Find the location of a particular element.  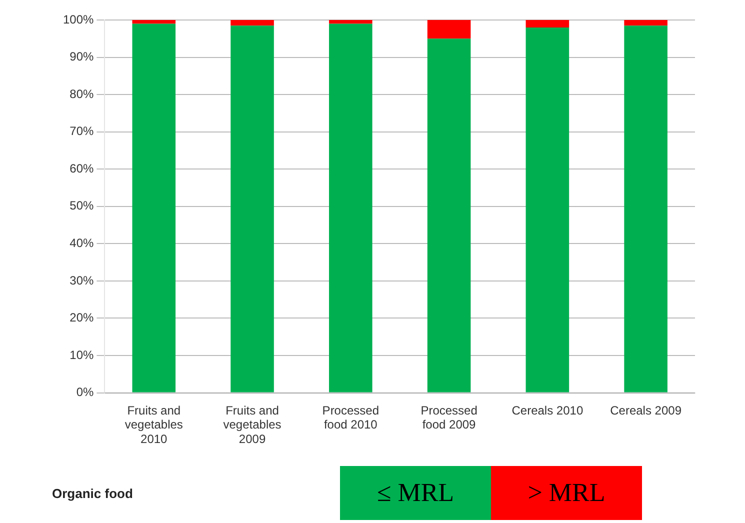

x-tick-label: Fruits and vegetables 2009 is located at coordinates (252, 424).